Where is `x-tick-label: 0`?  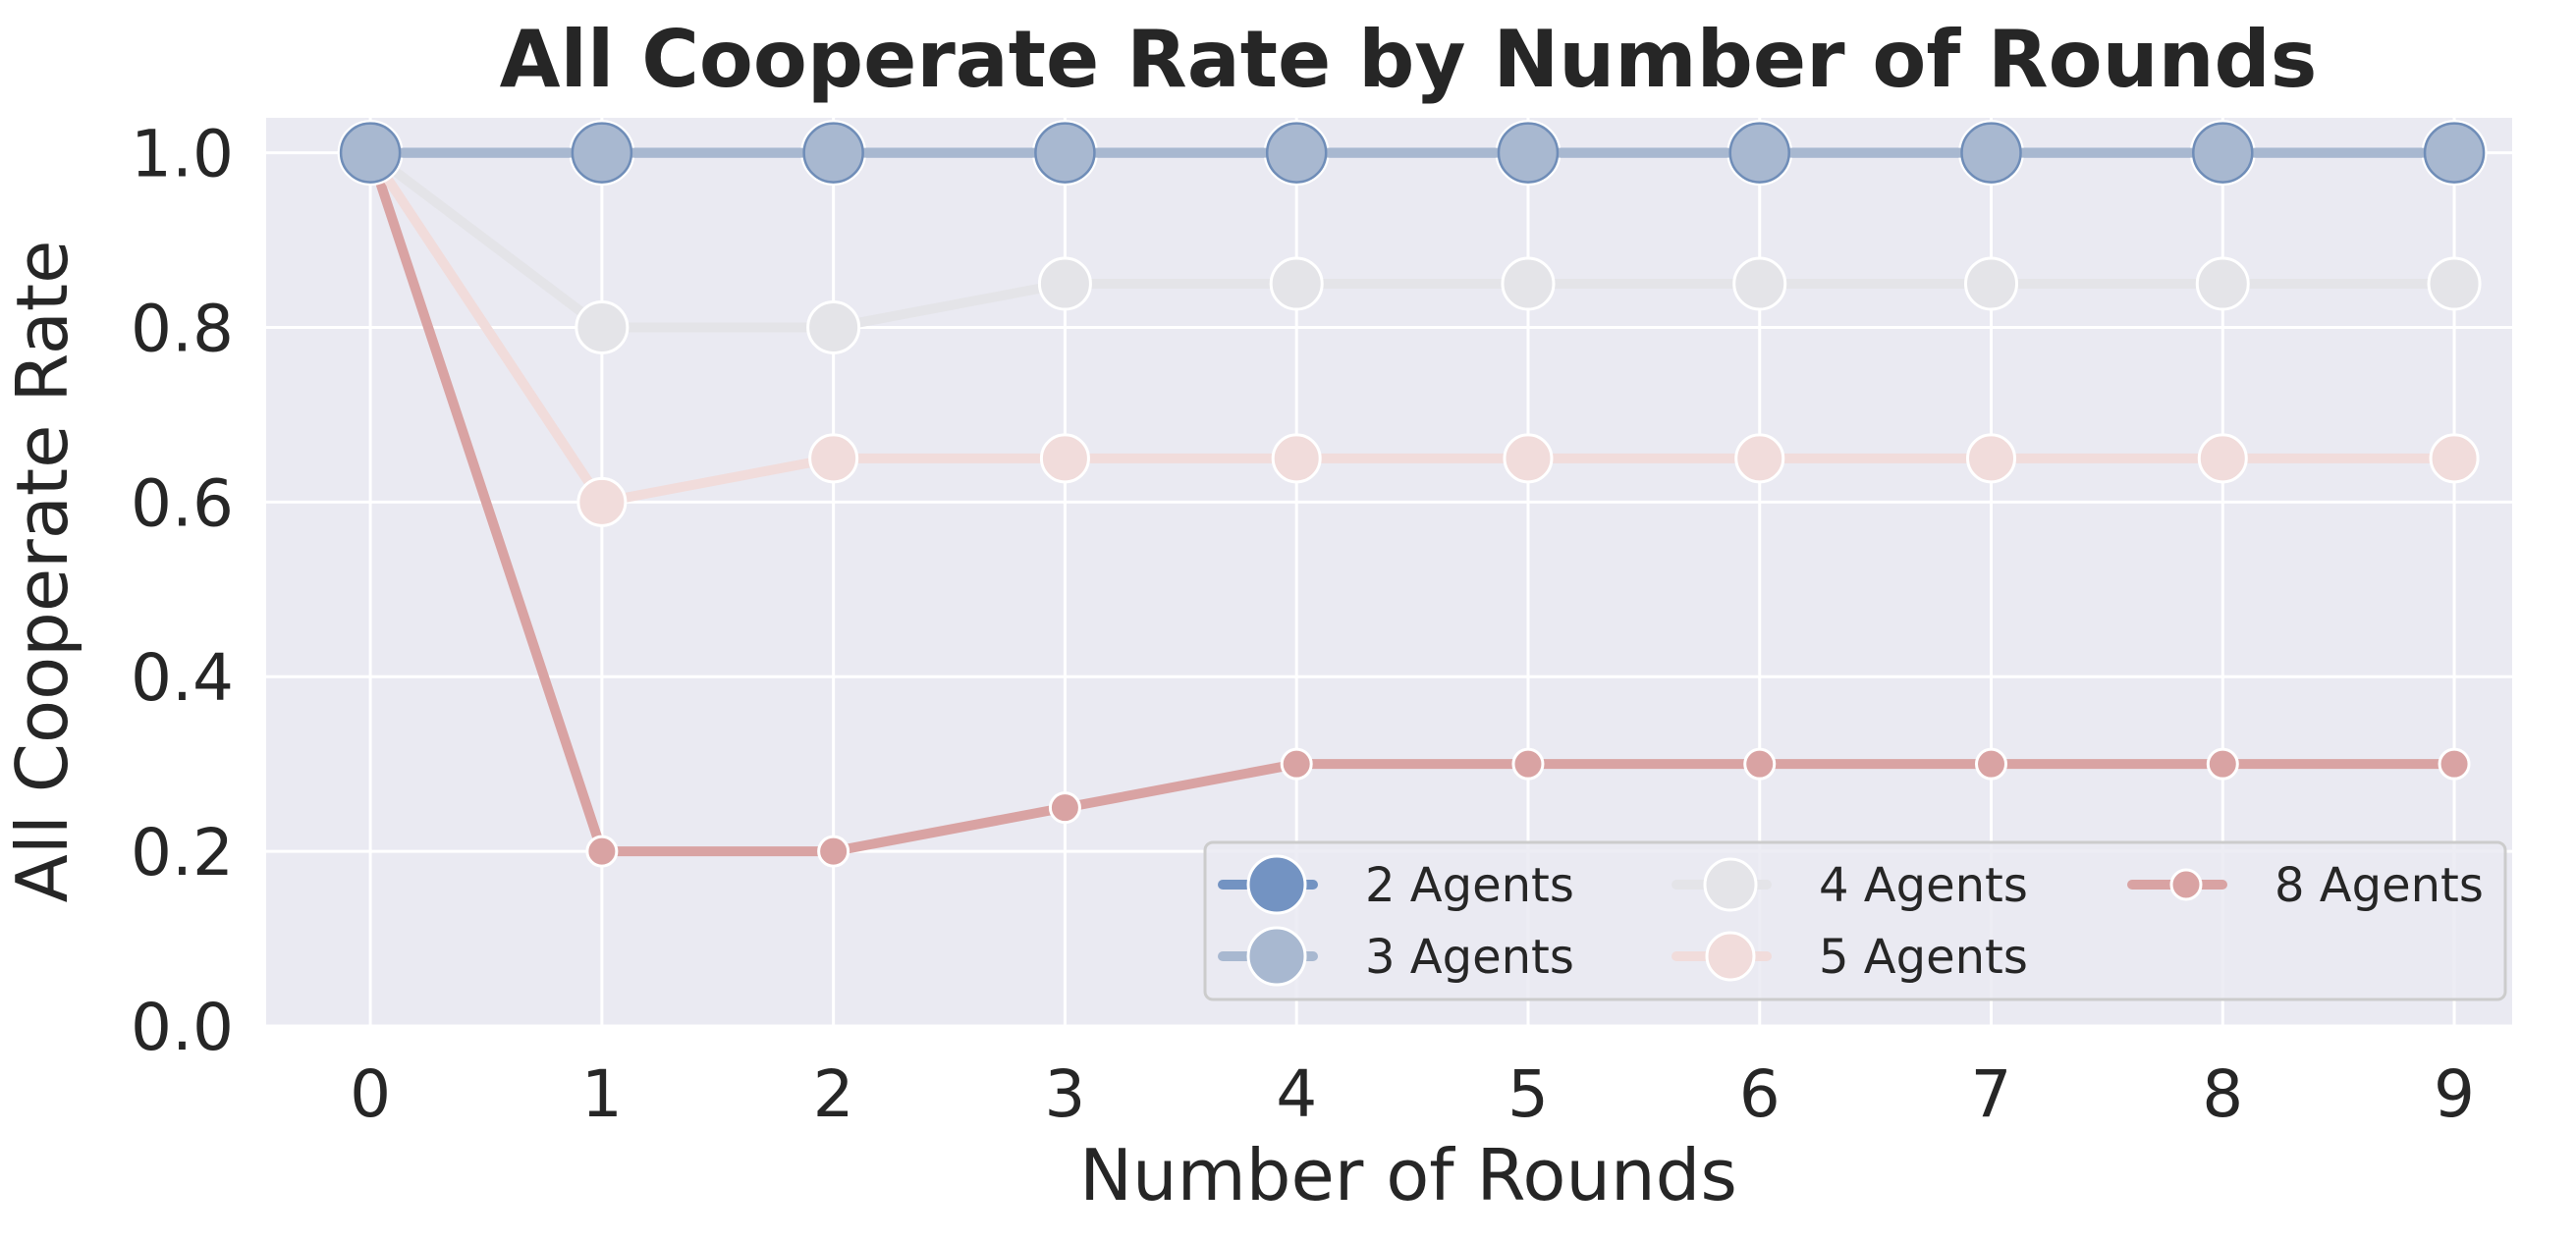
x-tick-label: 0 is located at coordinates (371, 1094).